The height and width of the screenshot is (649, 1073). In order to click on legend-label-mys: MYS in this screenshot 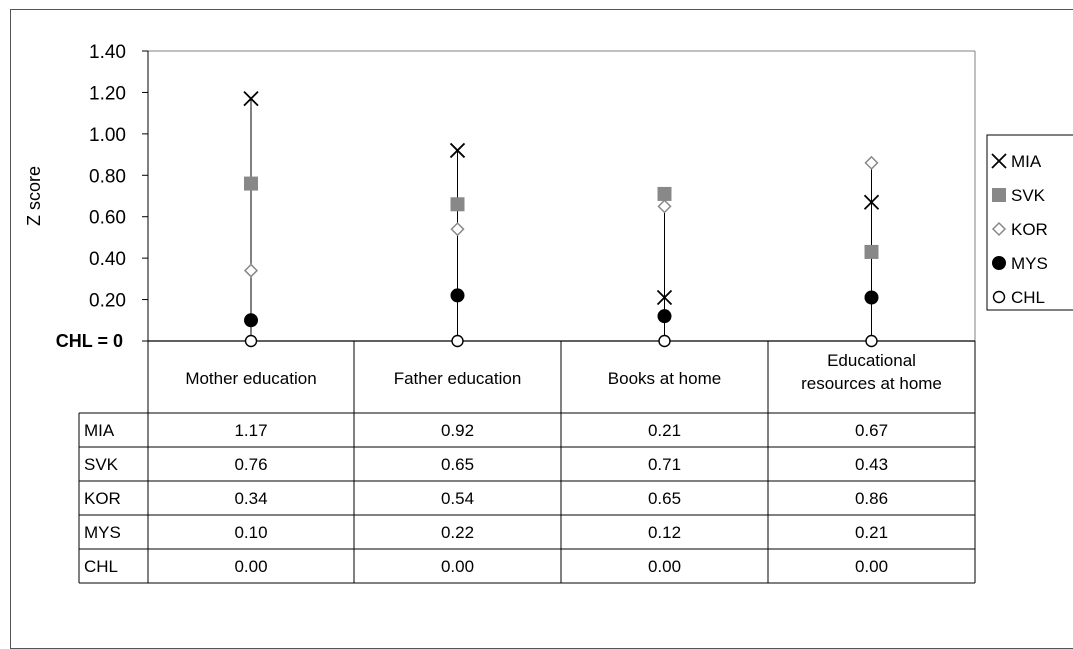, I will do `click(1029, 263)`.